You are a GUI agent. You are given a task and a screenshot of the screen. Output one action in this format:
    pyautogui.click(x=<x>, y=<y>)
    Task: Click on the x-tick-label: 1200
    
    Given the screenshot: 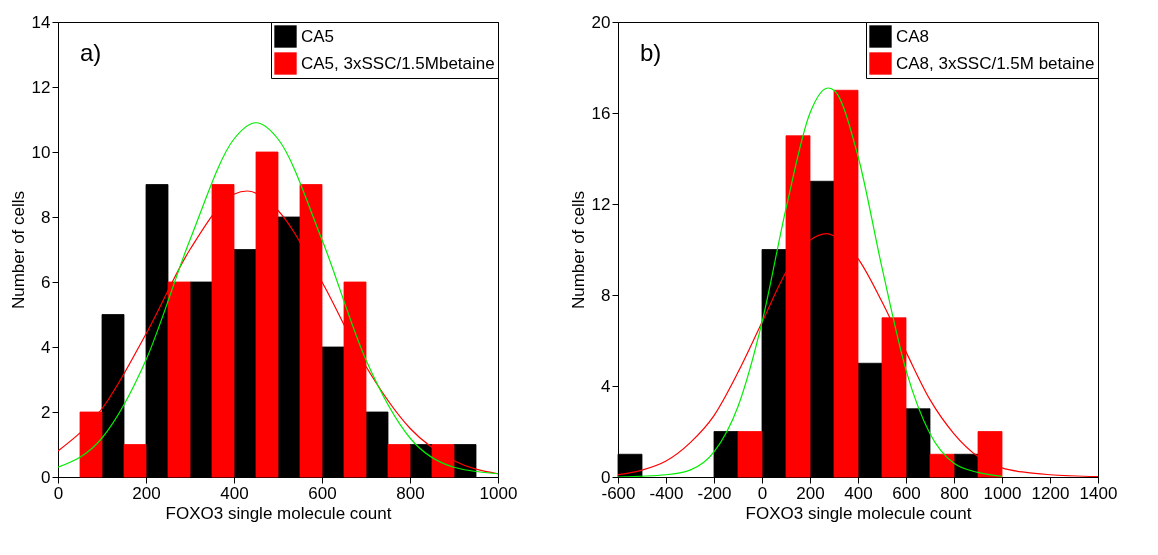 What is the action you would take?
    pyautogui.click(x=1050, y=493)
    